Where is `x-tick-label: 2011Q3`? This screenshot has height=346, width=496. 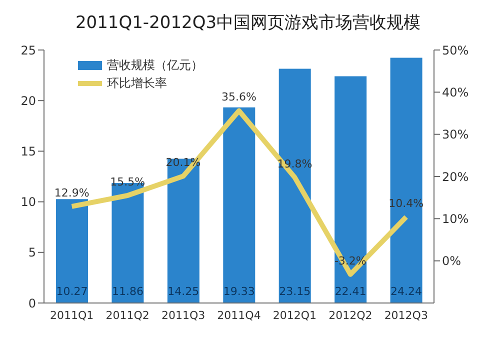
x-tick-label: 2011Q3 is located at coordinates (183, 315).